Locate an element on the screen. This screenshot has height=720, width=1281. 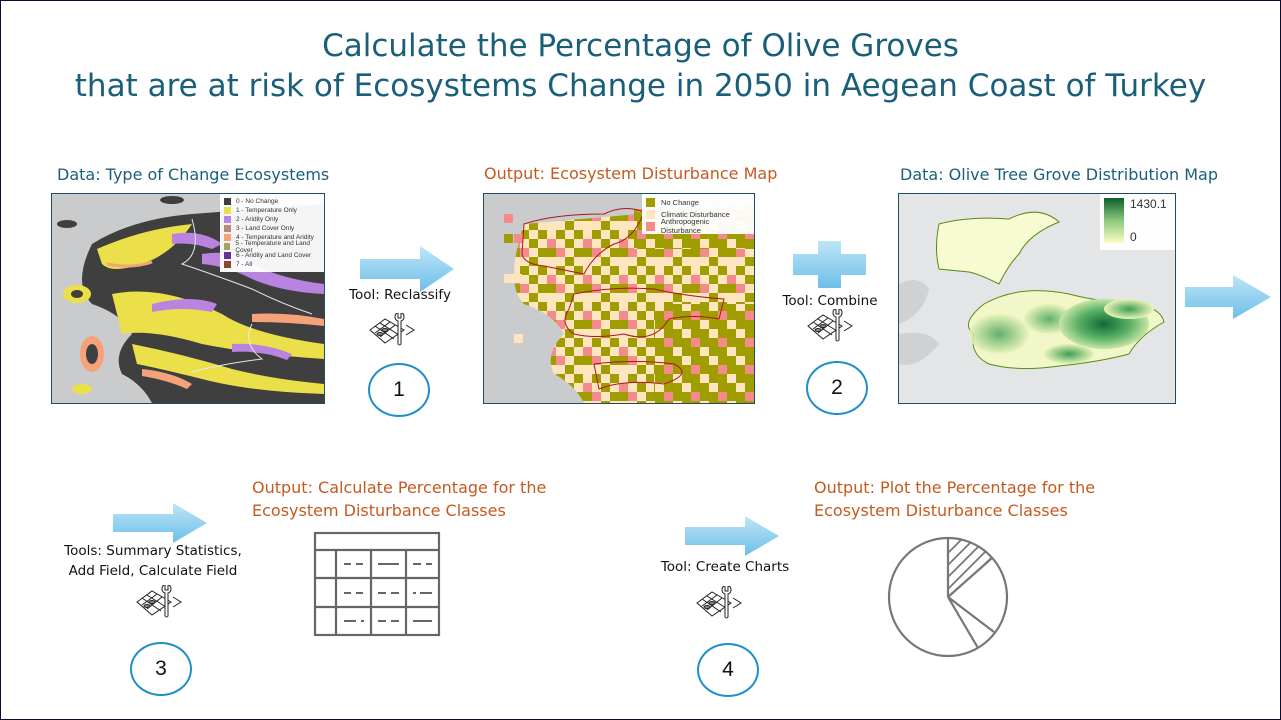
plus-icon is located at coordinates (829, 264).